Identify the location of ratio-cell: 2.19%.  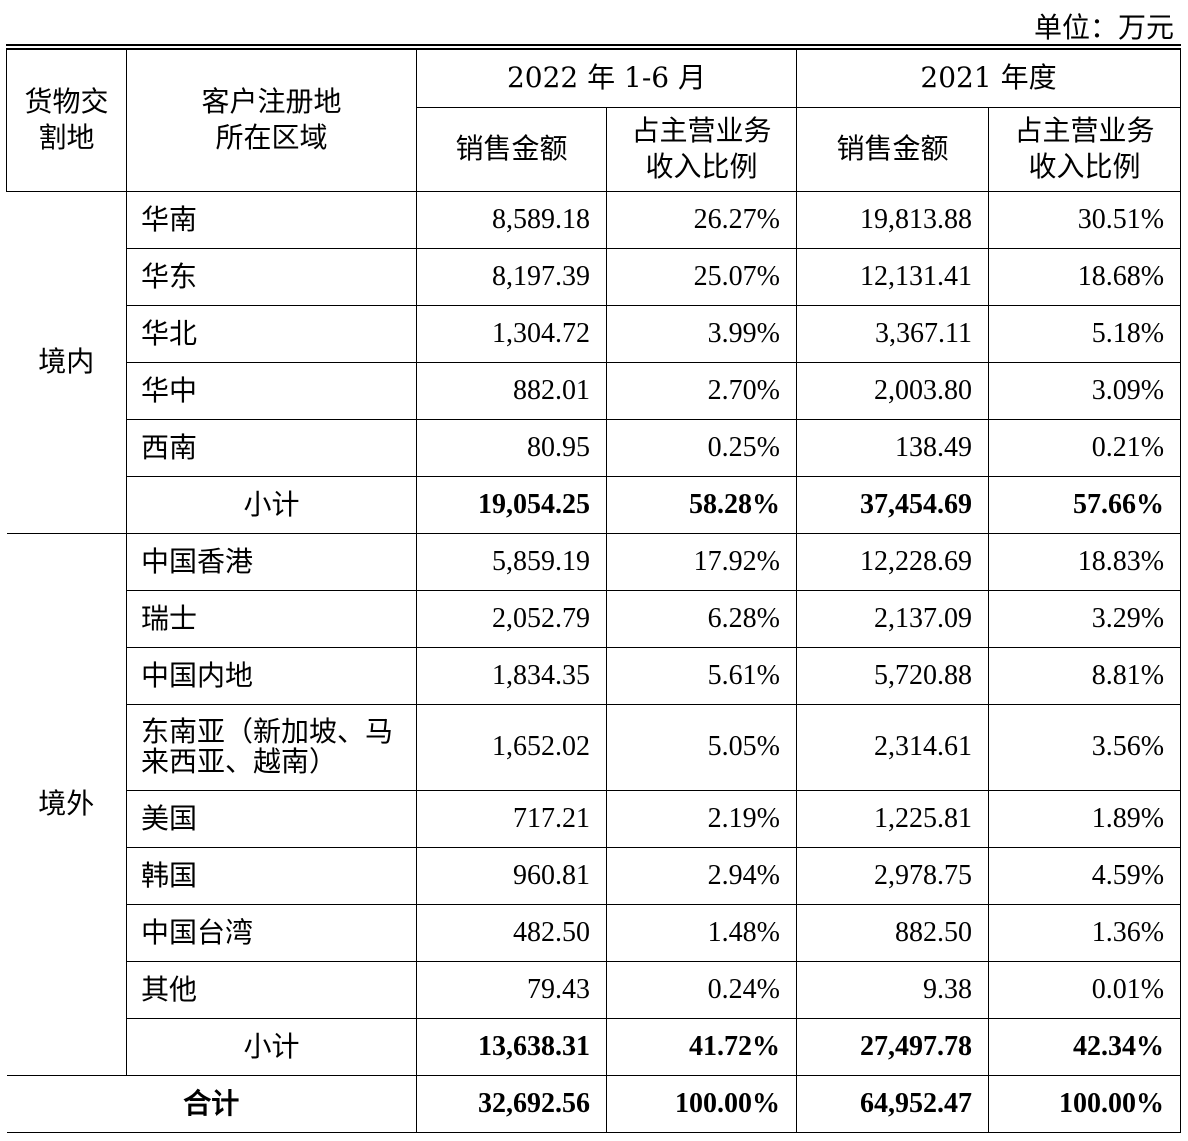
(701, 818).